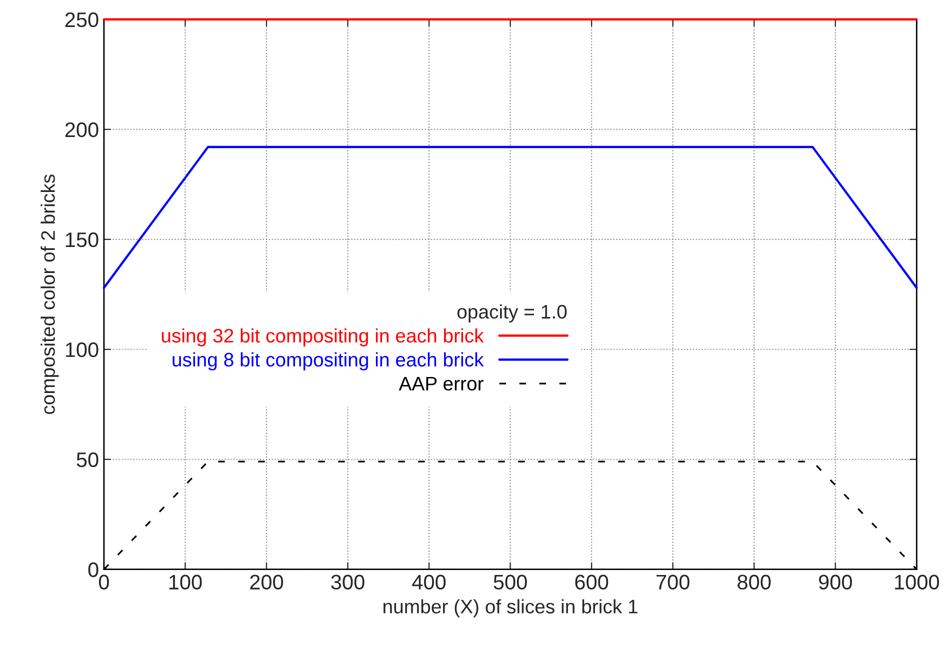  Describe the element at coordinates (835, 582) in the screenshot. I see `x-tick-label: 900` at that location.